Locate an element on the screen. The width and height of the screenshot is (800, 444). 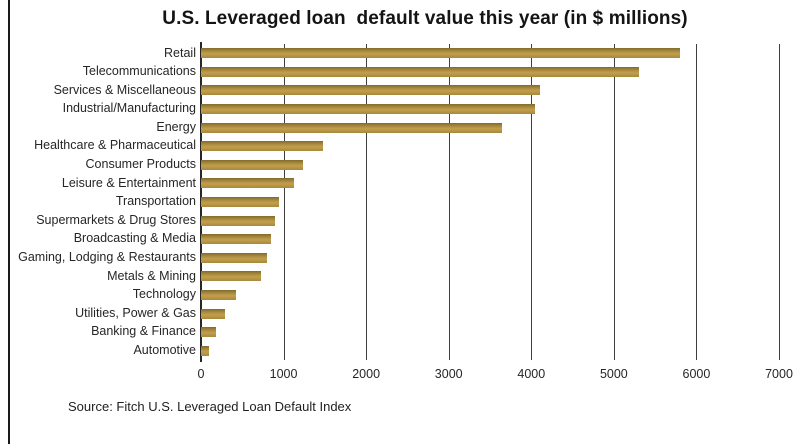
x-tick-label: 1000 is located at coordinates (283, 374).